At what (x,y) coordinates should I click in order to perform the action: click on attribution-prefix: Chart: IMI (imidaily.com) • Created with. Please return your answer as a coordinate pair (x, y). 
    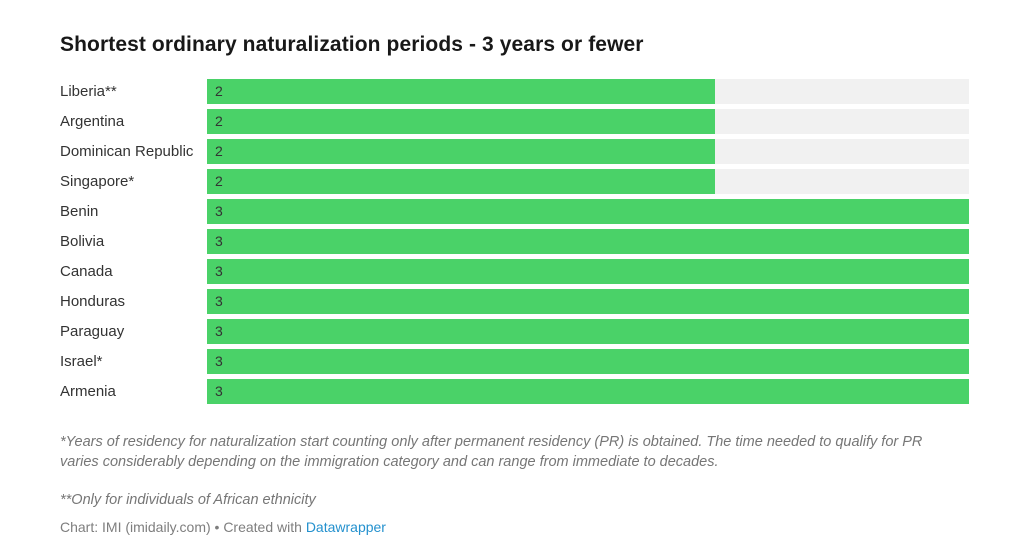
    Looking at the image, I should click on (183, 527).